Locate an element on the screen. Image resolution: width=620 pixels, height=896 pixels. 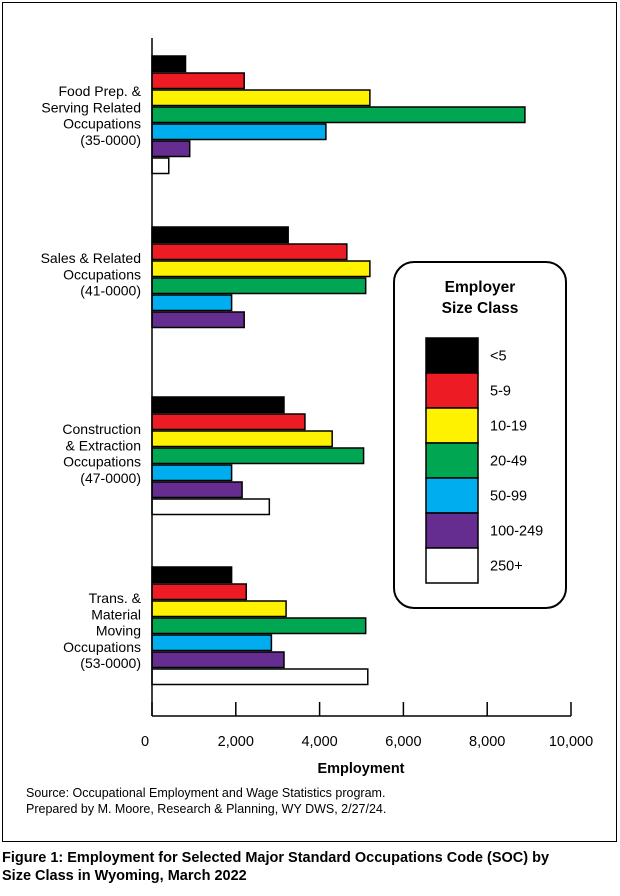
category-label-line: Trans. & is located at coordinates (115, 598).